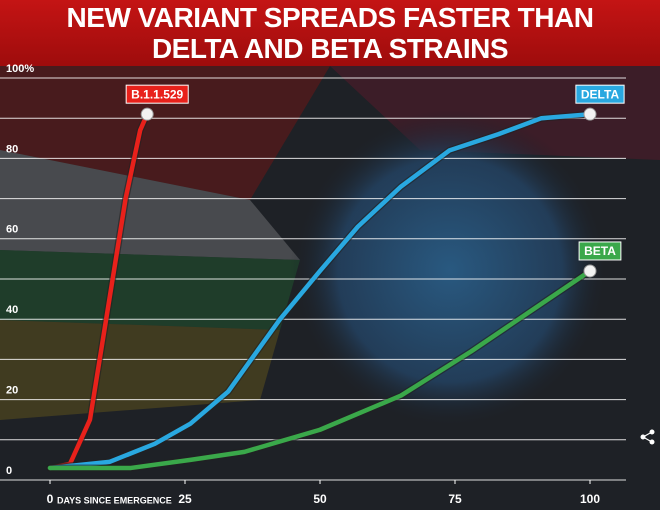 The image size is (660, 510). Describe the element at coordinates (320, 499) in the screenshot. I see `x-tick-label: 50` at that location.